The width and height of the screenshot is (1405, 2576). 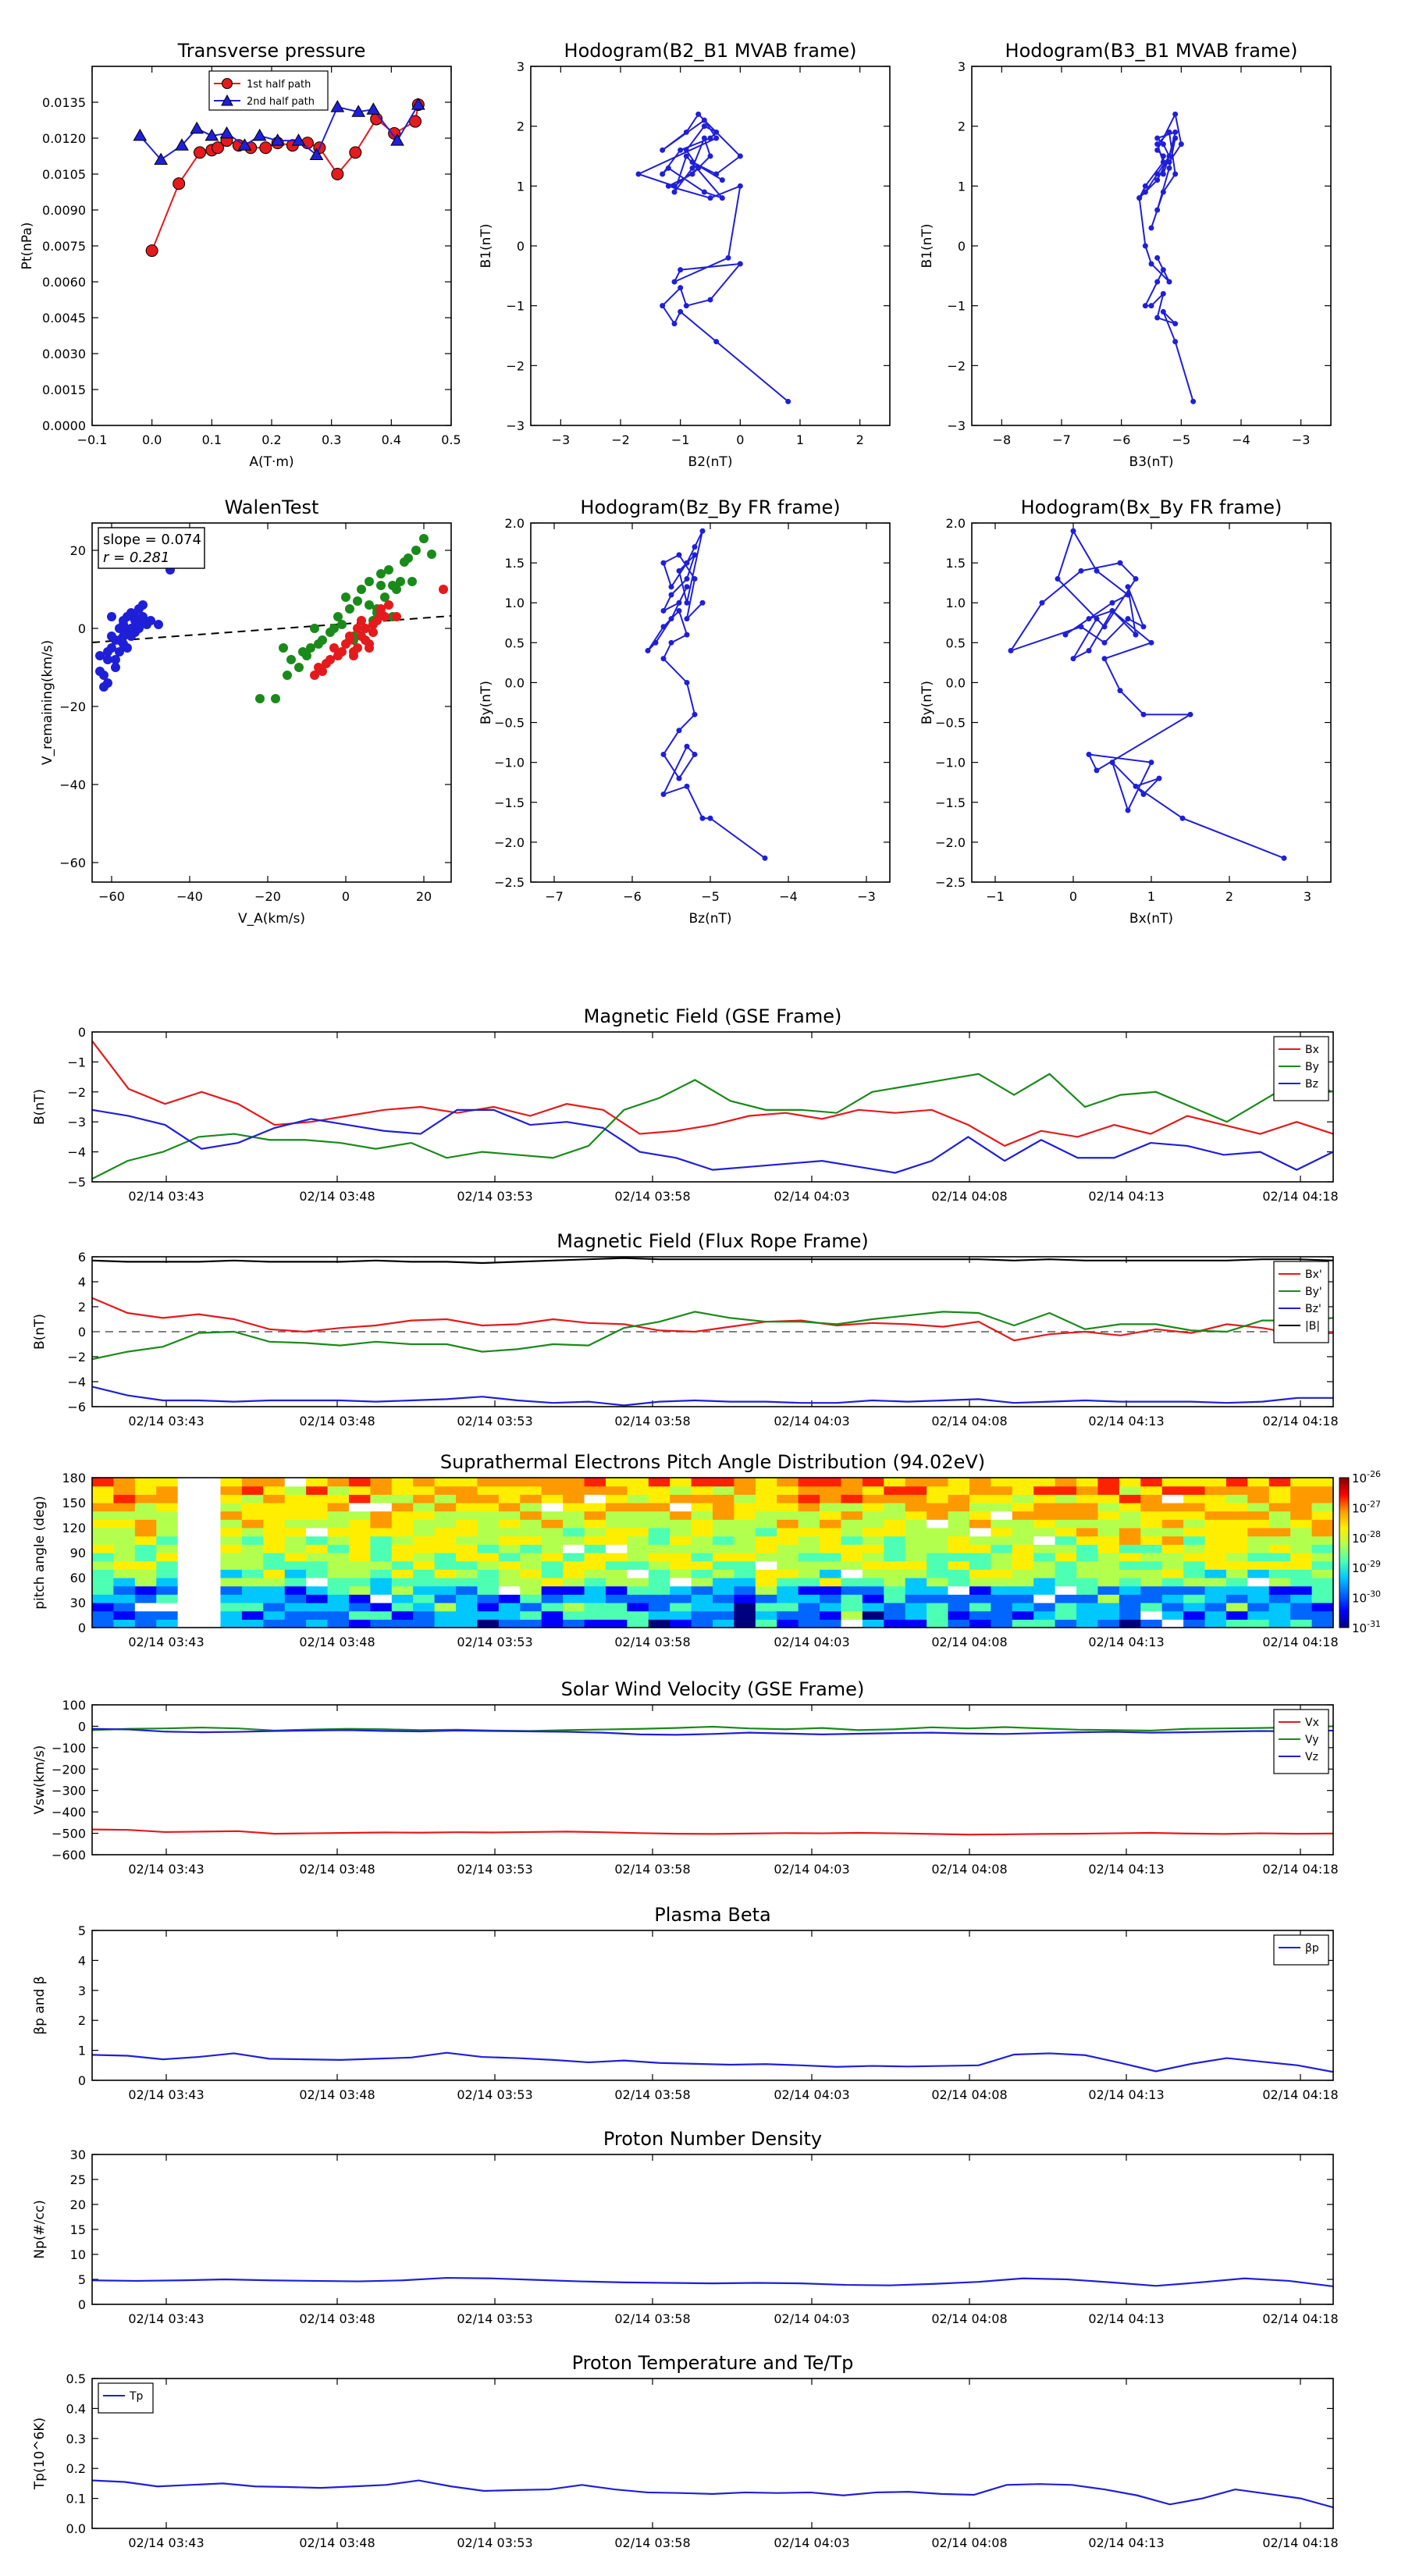 What do you see at coordinates (392, 439) in the screenshot?
I see `x-tick-label: 0.4` at bounding box center [392, 439].